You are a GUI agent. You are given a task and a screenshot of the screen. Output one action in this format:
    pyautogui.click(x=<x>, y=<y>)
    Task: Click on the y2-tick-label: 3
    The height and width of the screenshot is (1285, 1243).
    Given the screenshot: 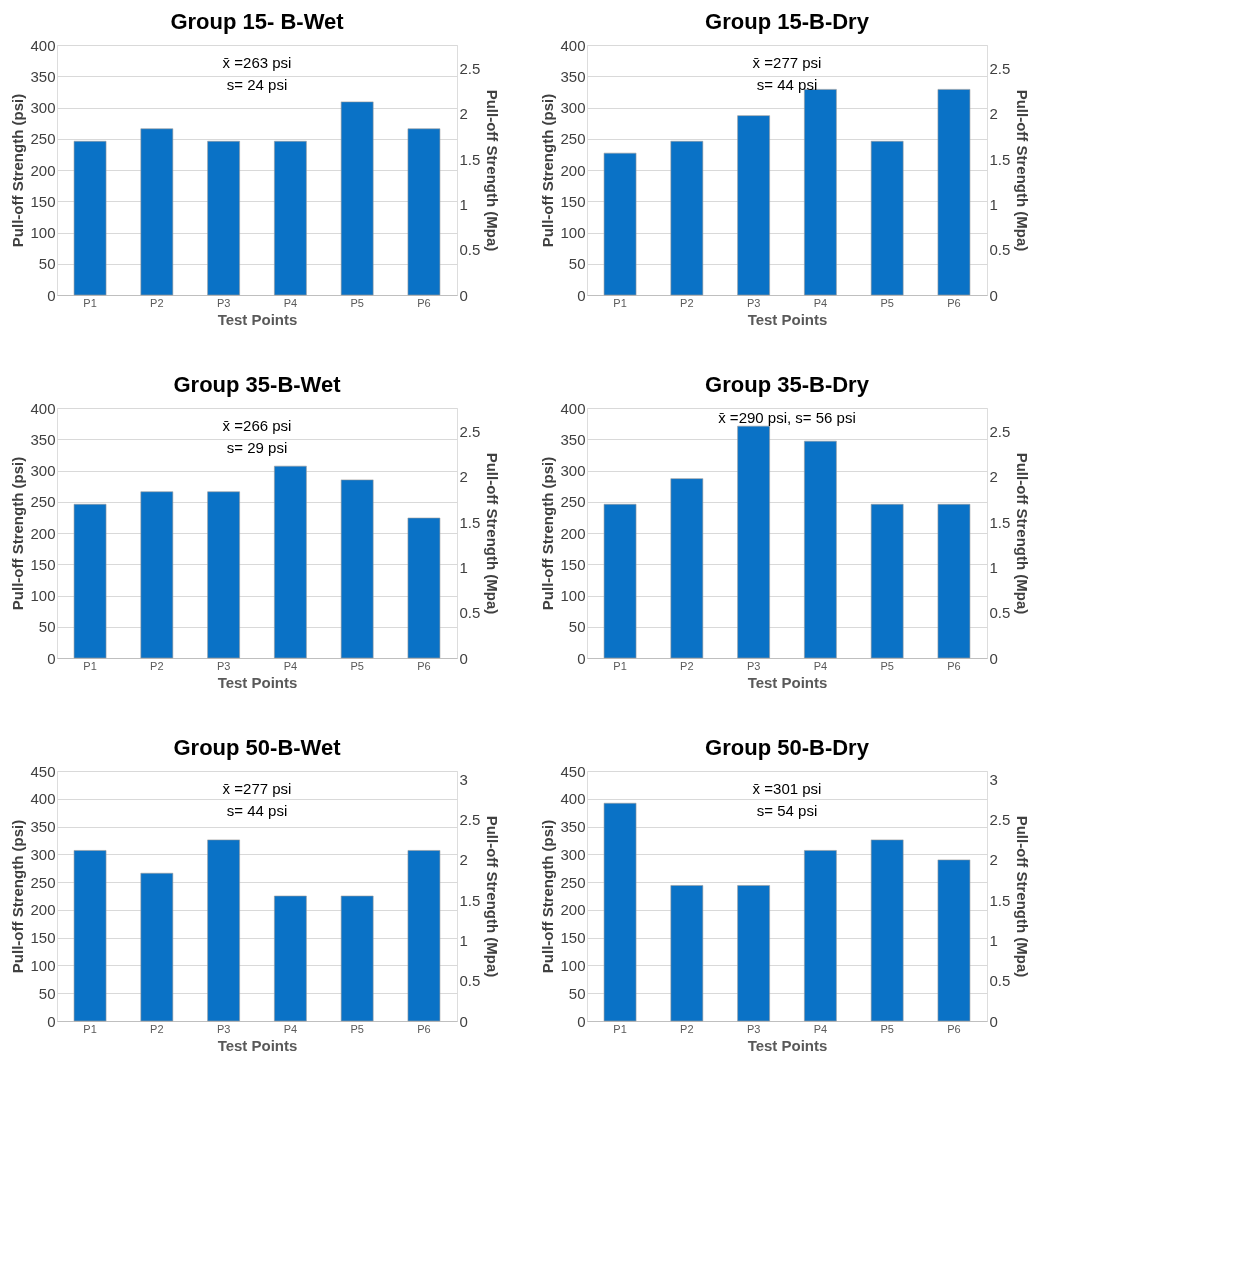 What is the action you would take?
    pyautogui.click(x=993, y=779)
    